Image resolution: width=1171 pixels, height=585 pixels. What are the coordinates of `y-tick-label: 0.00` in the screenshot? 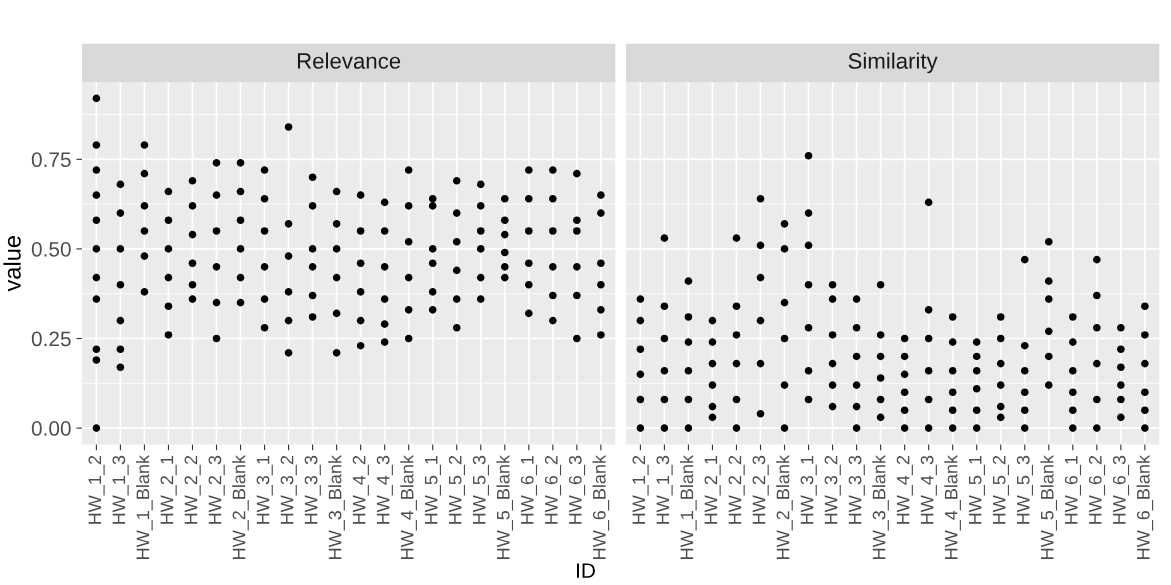 It's located at (51, 428).